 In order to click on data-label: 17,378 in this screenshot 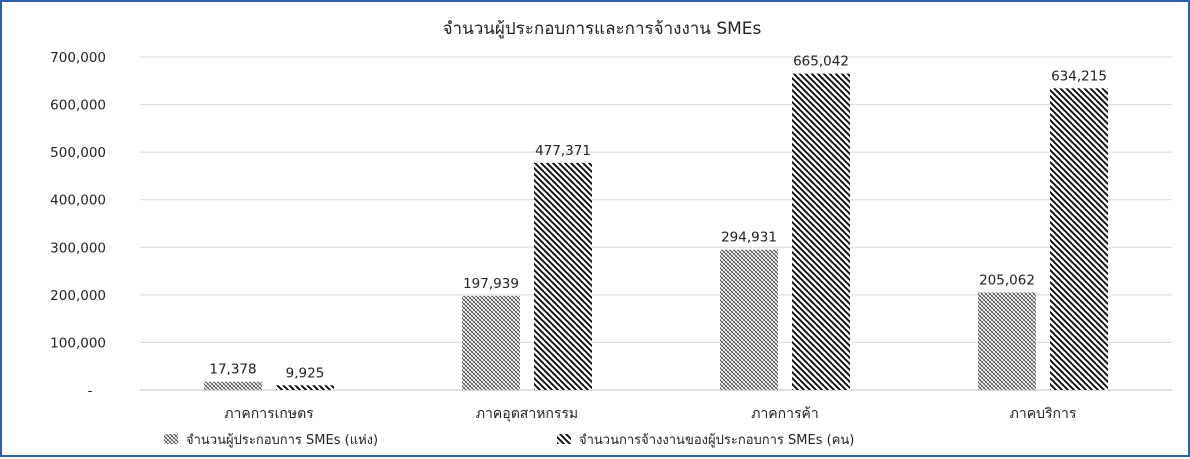, I will do `click(232, 370)`.